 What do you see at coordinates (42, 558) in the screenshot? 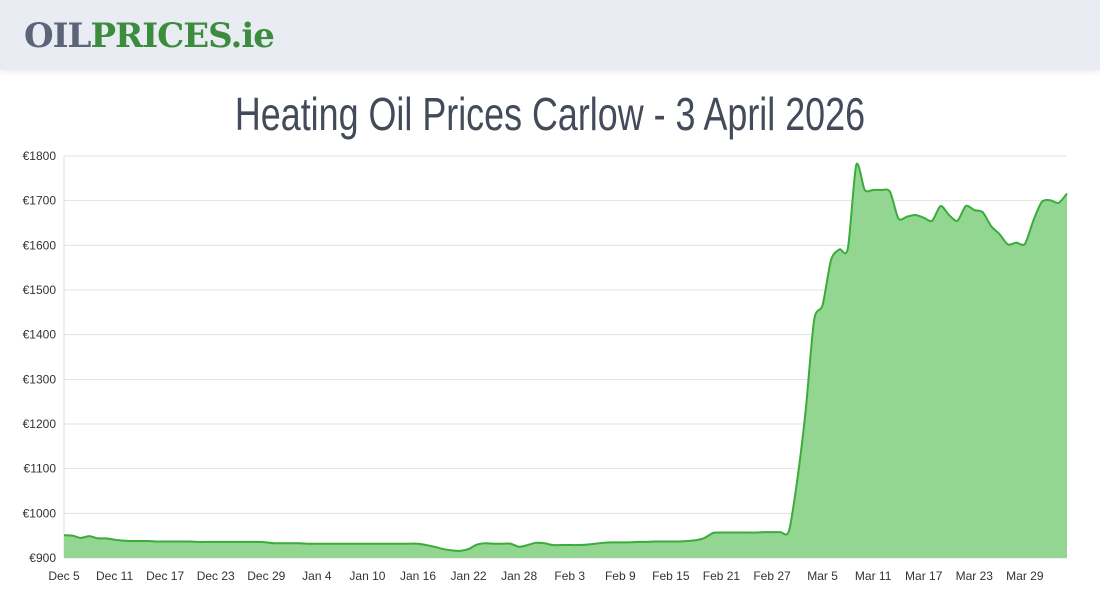
I see `y-tick-label: €900` at bounding box center [42, 558].